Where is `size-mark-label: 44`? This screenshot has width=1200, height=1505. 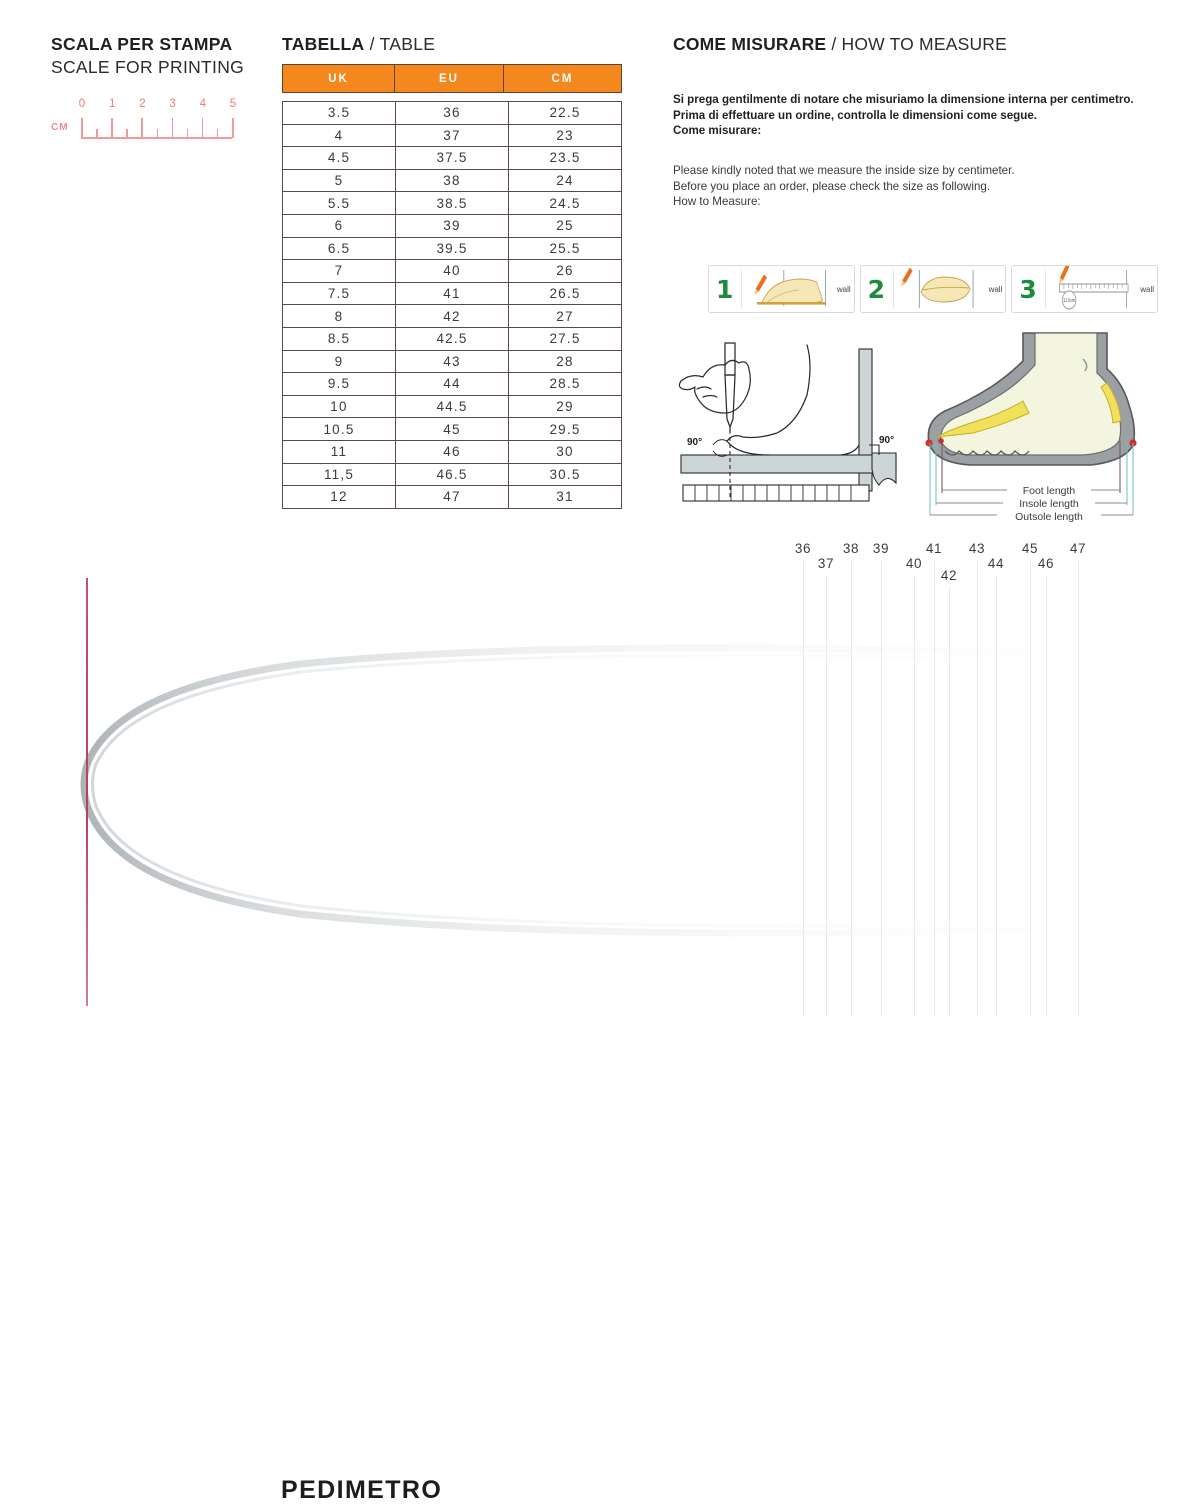
size-mark-label: 44 is located at coordinates (996, 563).